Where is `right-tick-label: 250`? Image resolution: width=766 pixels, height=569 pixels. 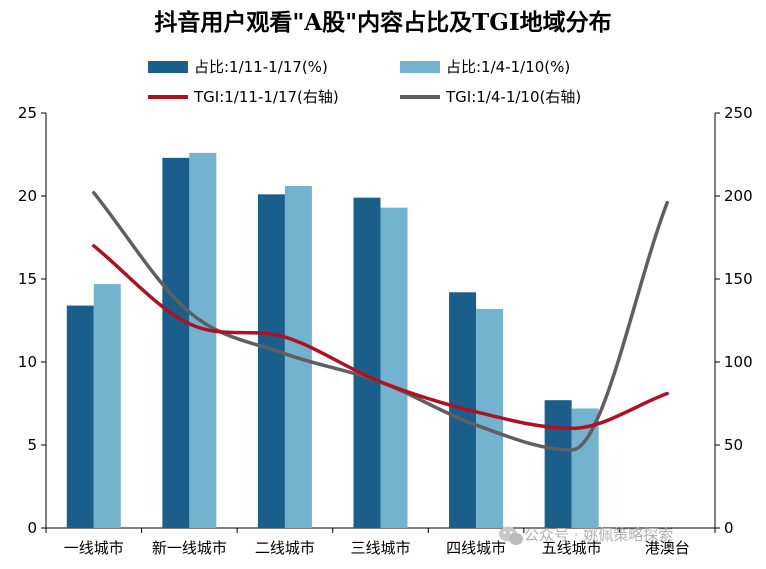 right-tick-label: 250 is located at coordinates (738, 113).